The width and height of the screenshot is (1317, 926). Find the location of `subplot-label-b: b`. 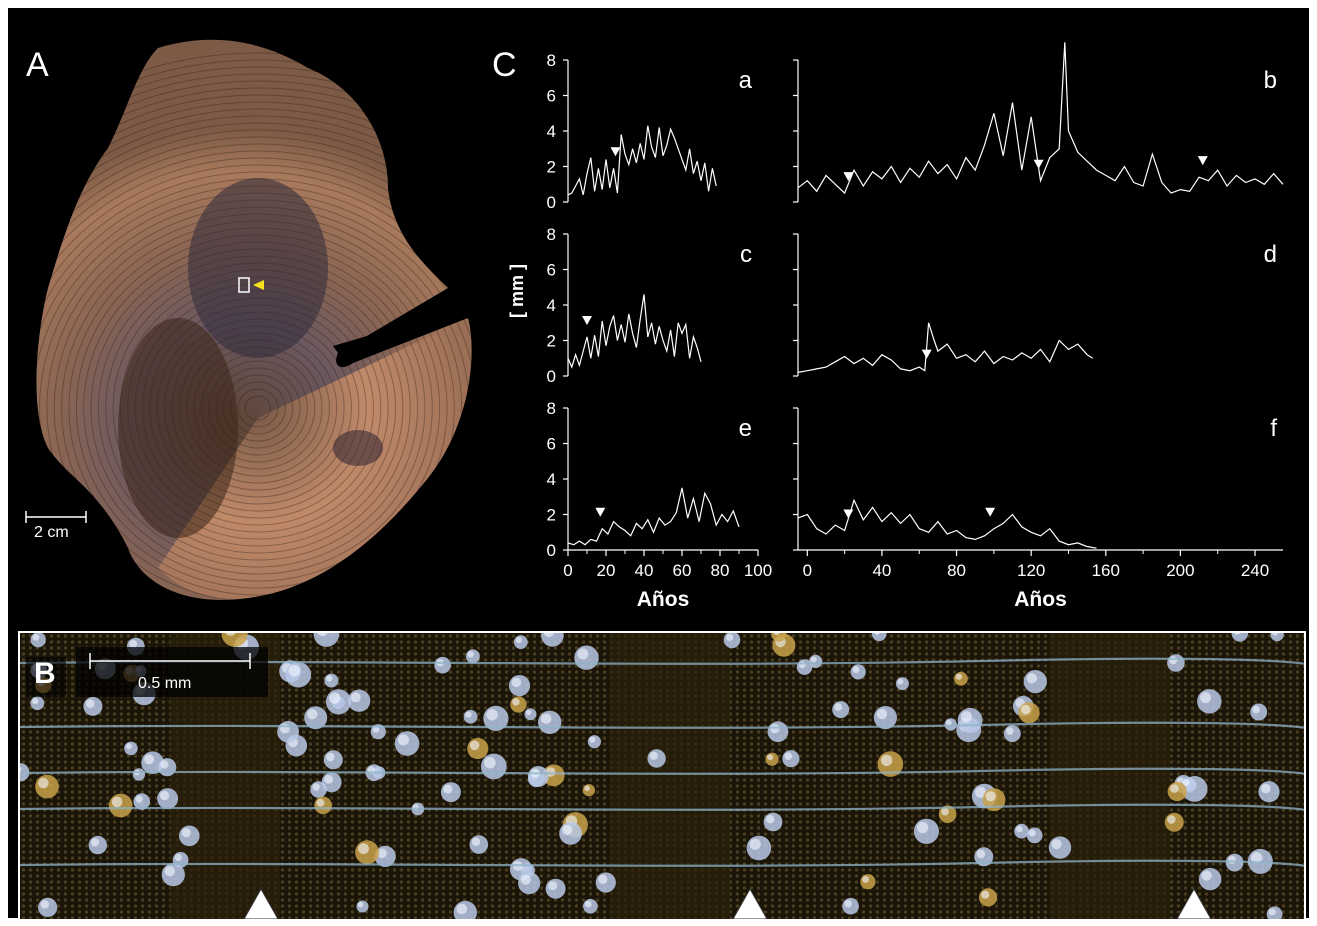

subplot-label-b: b is located at coordinates (1270, 80).